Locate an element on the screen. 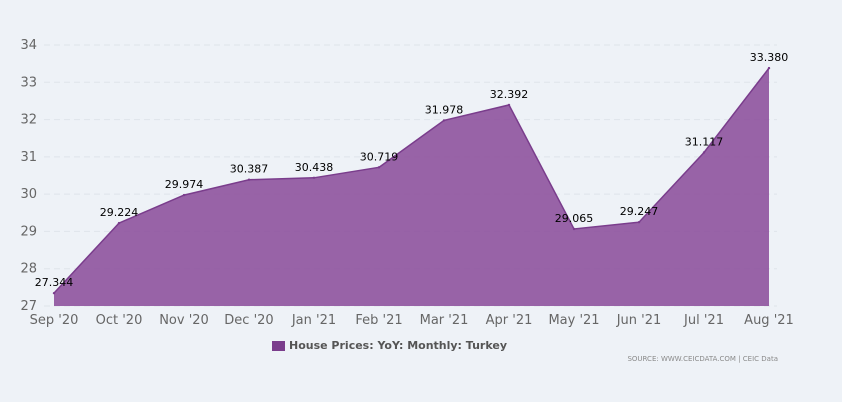 The height and width of the screenshot is (402, 842). y-tick-label: 31 is located at coordinates (28, 157).